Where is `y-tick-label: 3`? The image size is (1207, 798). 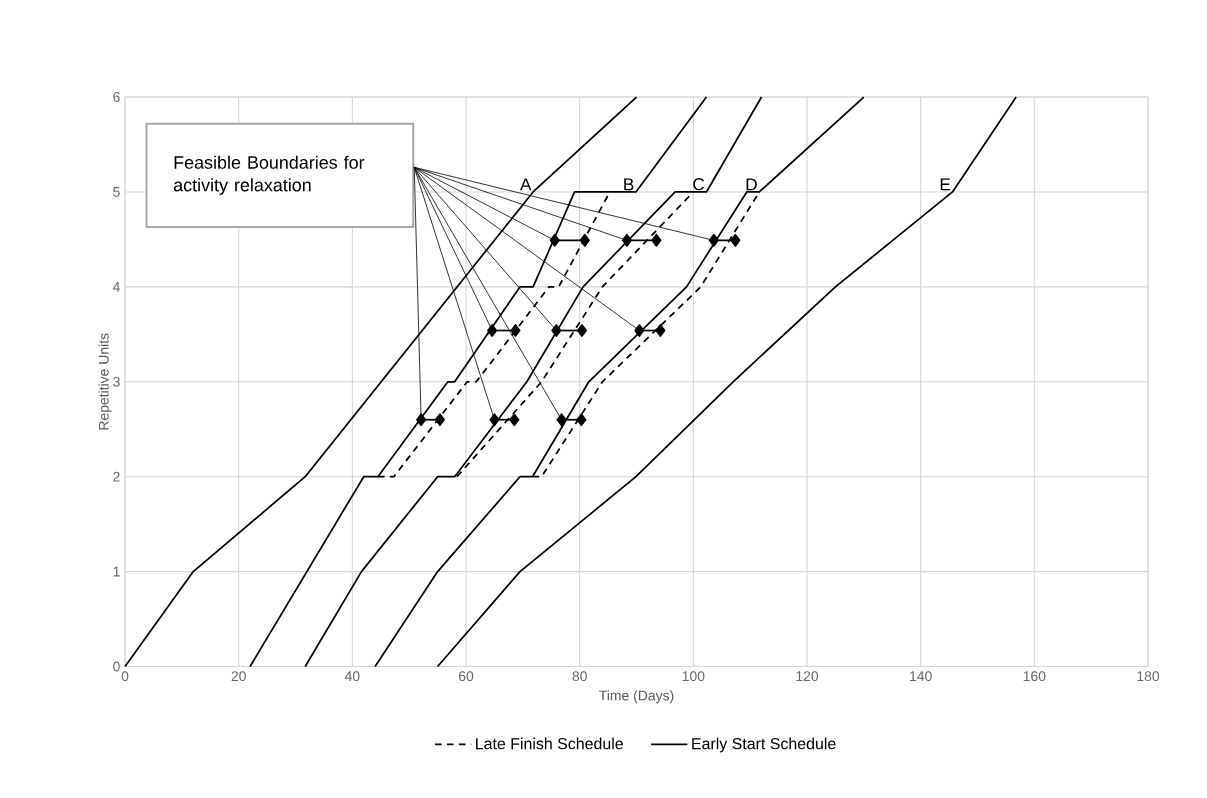
y-tick-label: 3 is located at coordinates (116, 382).